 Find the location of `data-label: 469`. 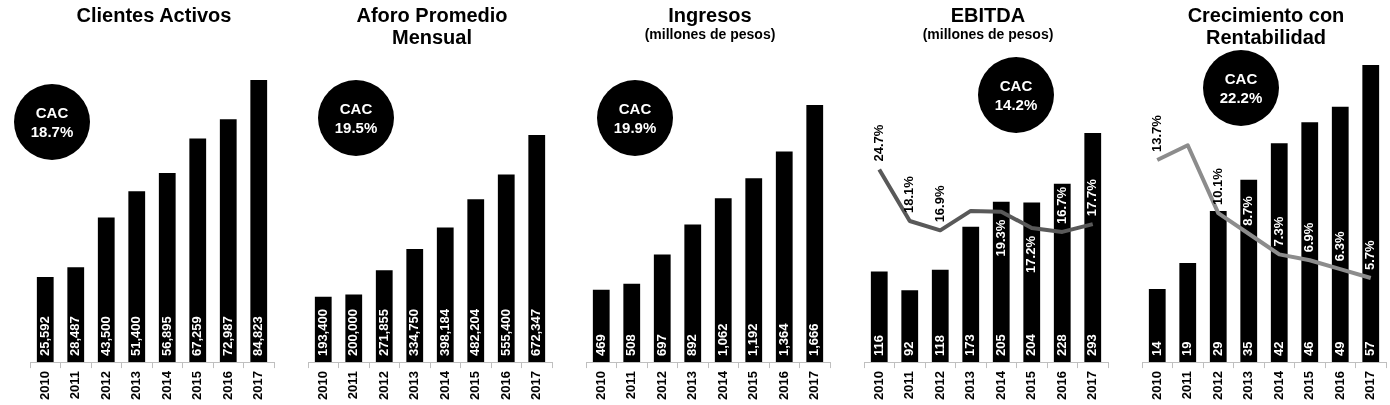

data-label: 469 is located at coordinates (600, 345).